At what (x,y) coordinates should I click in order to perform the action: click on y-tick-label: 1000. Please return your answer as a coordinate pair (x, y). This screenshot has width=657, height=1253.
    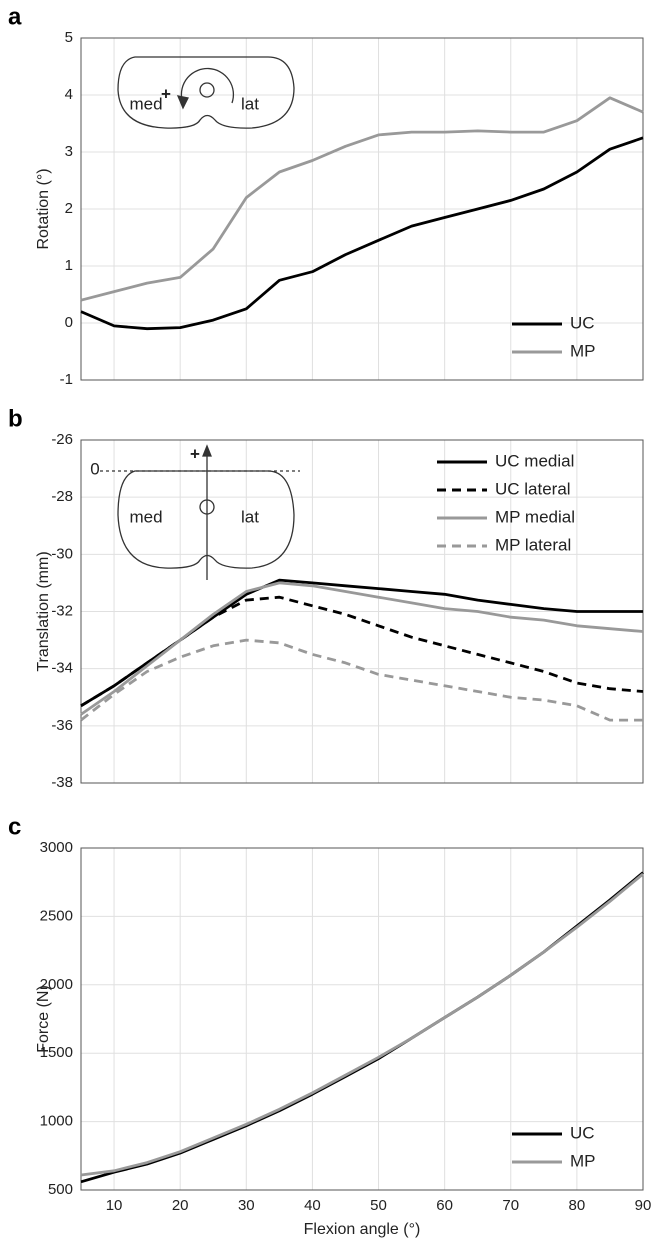
    Looking at the image, I should click on (56, 1121).